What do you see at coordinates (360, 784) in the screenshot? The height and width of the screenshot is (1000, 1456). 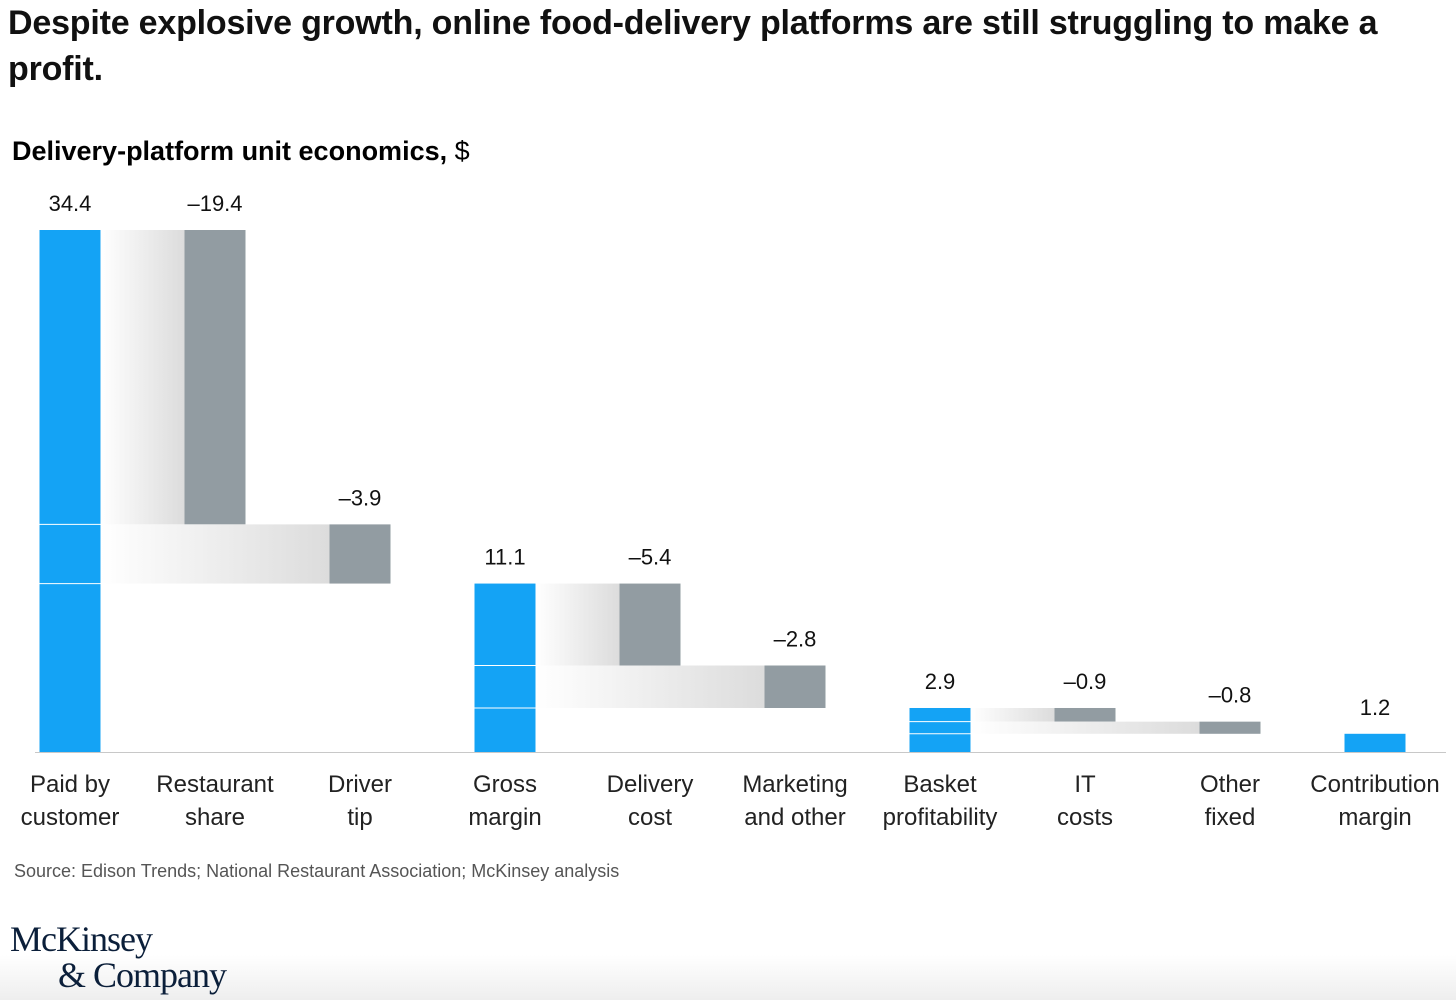 I see `x-tick-label: Driver` at bounding box center [360, 784].